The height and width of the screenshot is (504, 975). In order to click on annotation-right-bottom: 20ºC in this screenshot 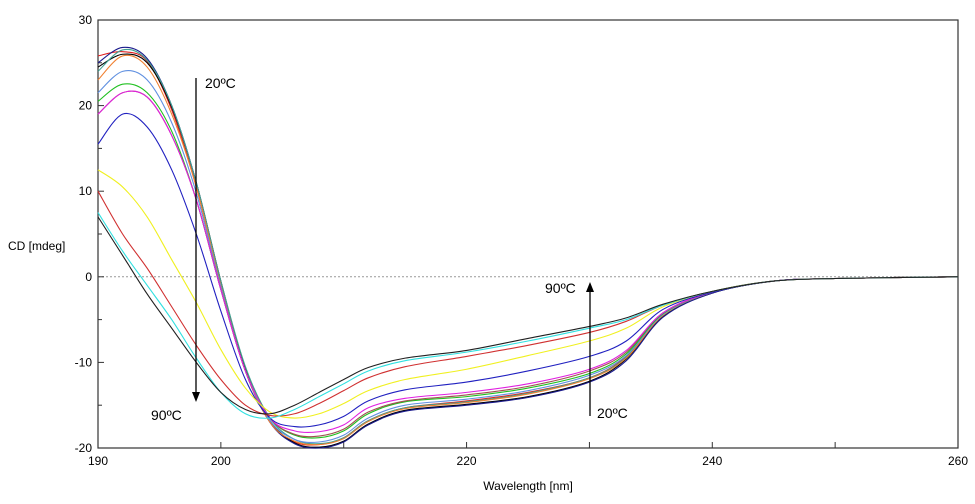, I will do `click(612, 413)`.